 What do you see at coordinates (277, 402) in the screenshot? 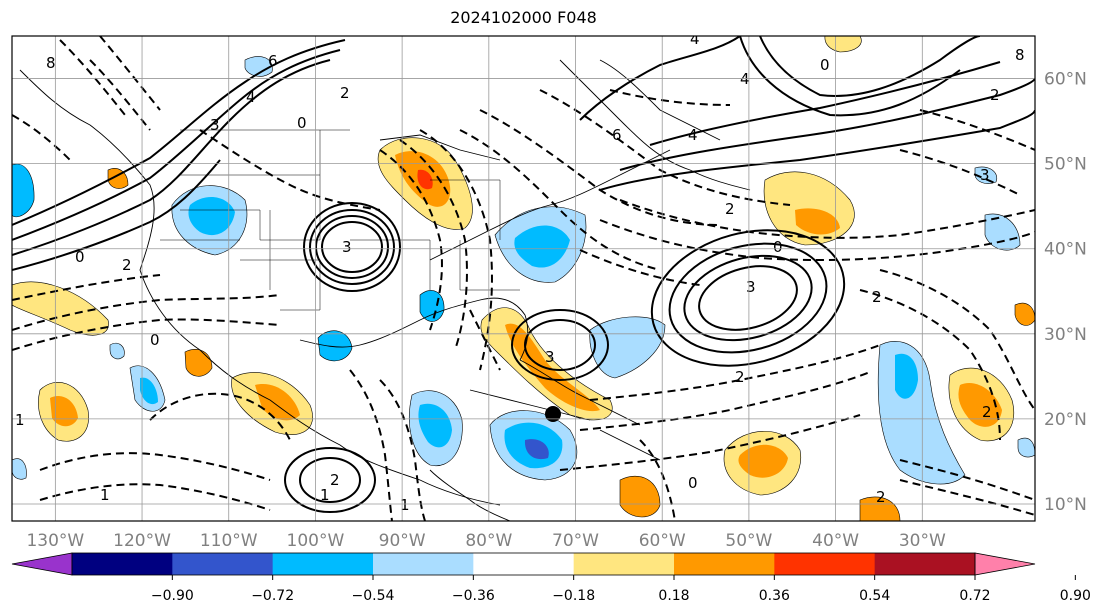
I see `positive-anomaly-mexico-core` at bounding box center [277, 402].